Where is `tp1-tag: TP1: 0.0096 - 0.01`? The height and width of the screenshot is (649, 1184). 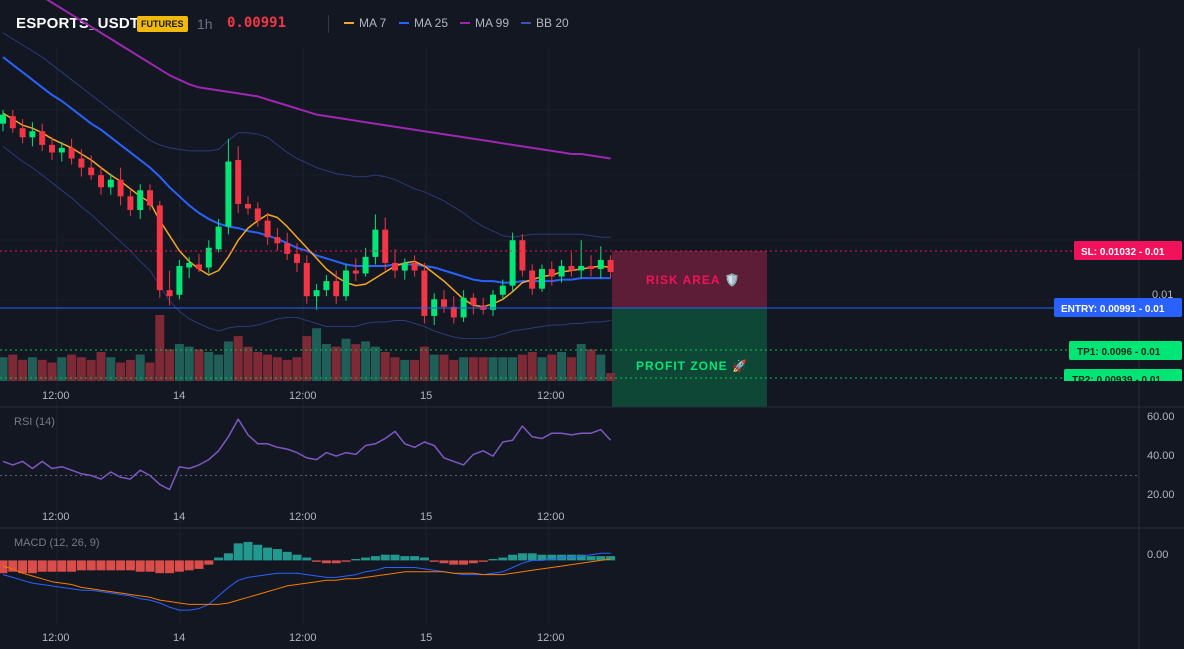
tp1-tag: TP1: 0.0096 - 0.01 is located at coordinates (1125, 350).